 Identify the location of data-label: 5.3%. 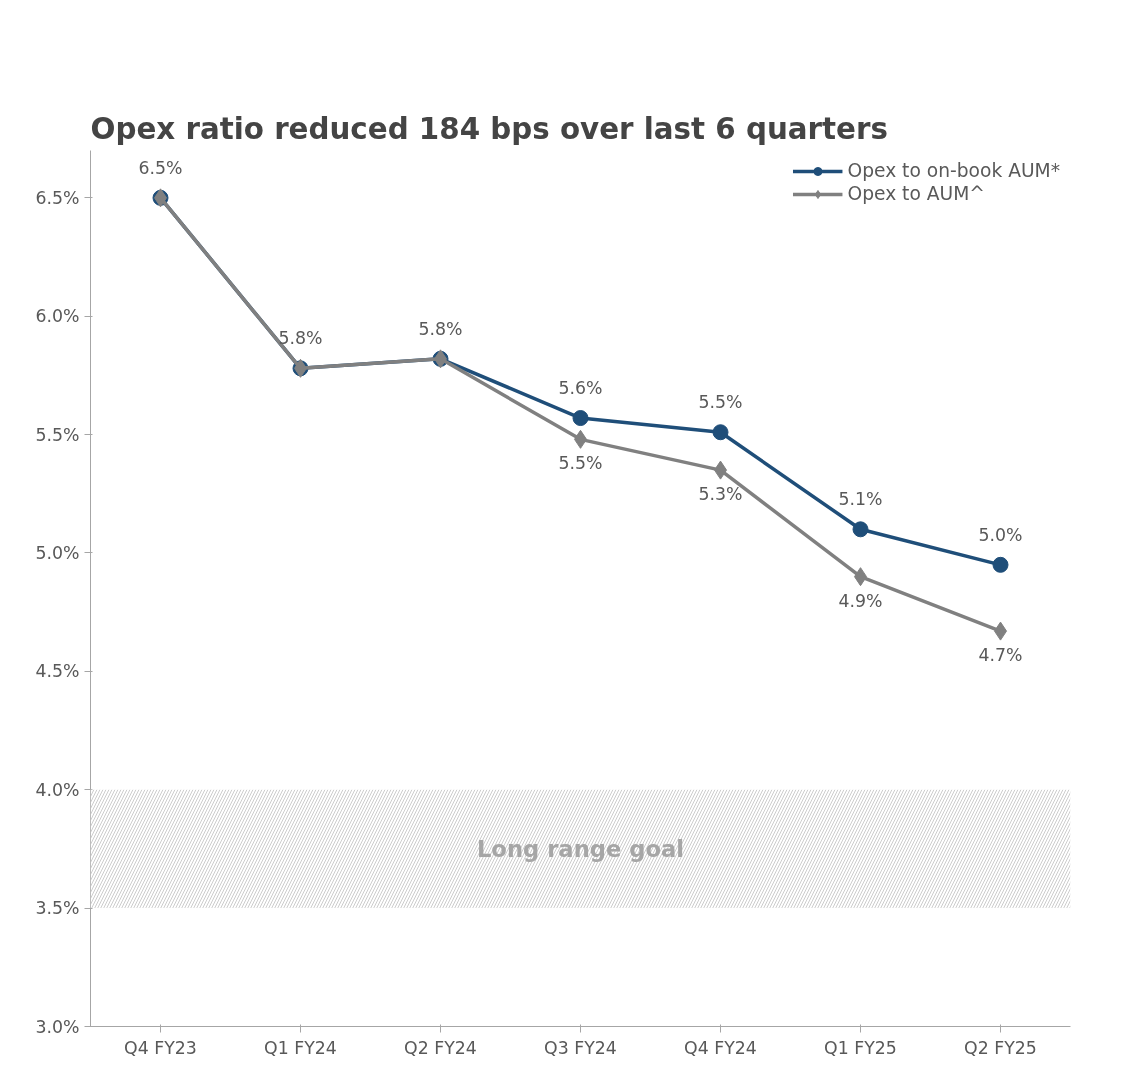
(720, 494).